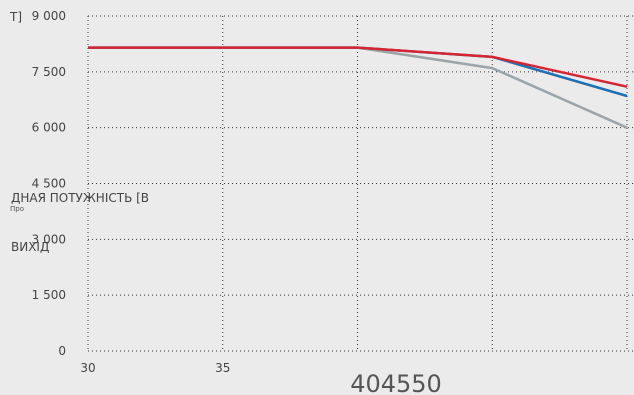  I want to click on y-tick-label: 4 500, so click(49, 184).